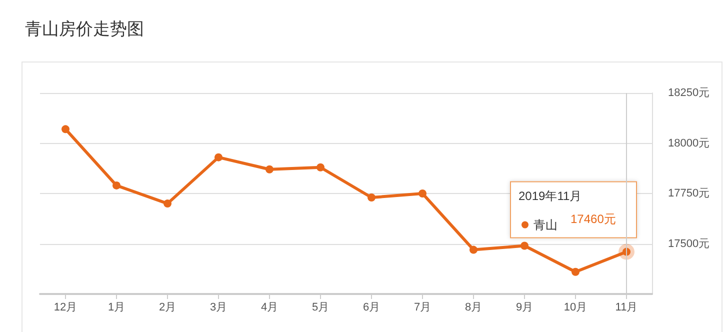 The height and width of the screenshot is (332, 724). What do you see at coordinates (546, 225) in the screenshot?
I see `legend-label: 青山` at bounding box center [546, 225].